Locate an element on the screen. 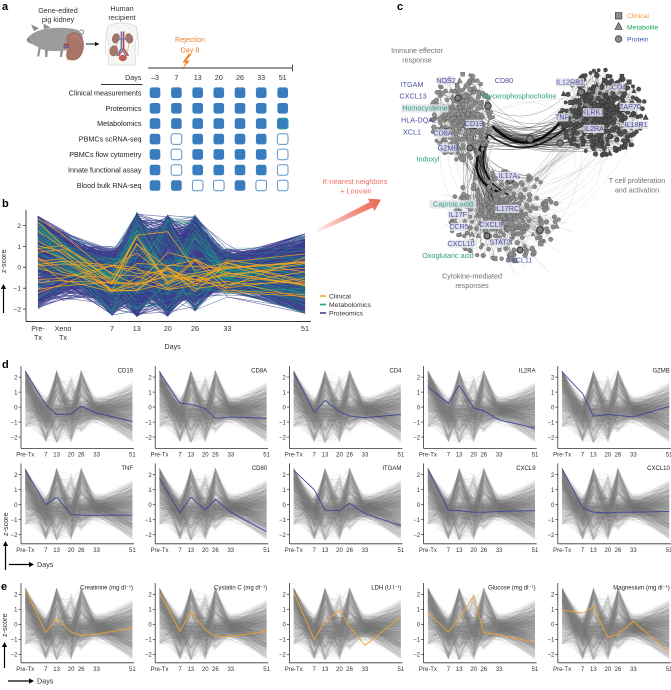 Image resolution: width=671 pixels, height=690 pixels. svg-text: CXCL9 is located at coordinates (526, 469).